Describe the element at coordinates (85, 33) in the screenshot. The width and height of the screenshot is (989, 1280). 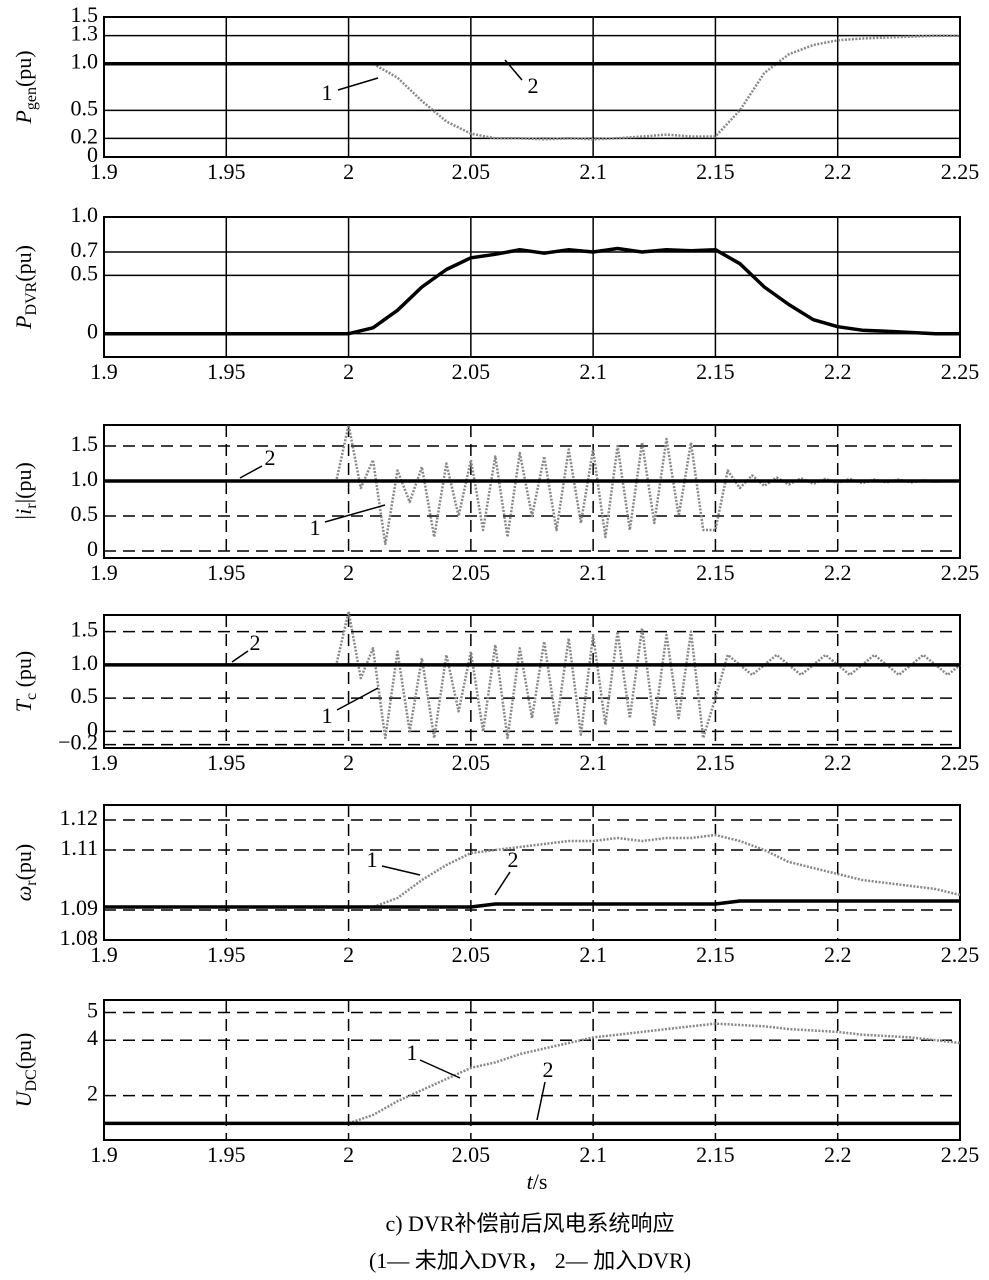
I see `y-tick-label: 1.3` at that location.